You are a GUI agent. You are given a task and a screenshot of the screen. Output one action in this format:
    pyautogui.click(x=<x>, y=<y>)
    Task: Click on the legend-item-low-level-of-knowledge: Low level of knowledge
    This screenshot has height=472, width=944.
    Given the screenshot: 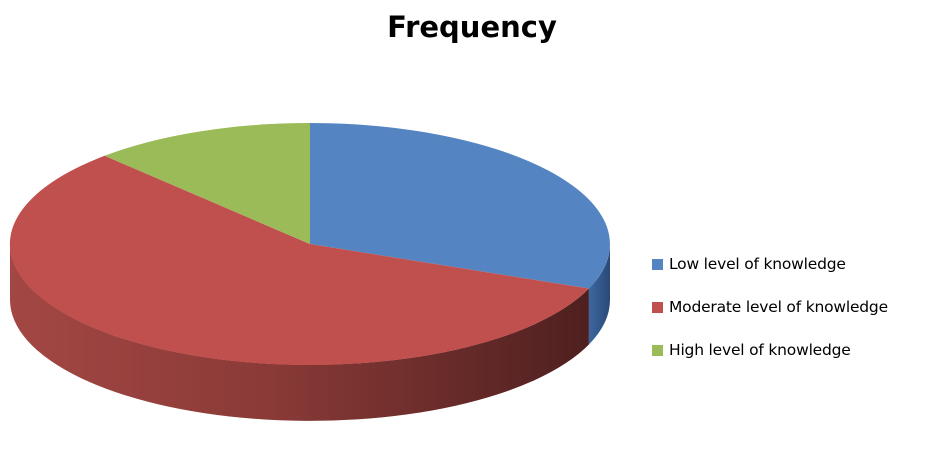 What is the action you would take?
    pyautogui.click(x=798, y=264)
    